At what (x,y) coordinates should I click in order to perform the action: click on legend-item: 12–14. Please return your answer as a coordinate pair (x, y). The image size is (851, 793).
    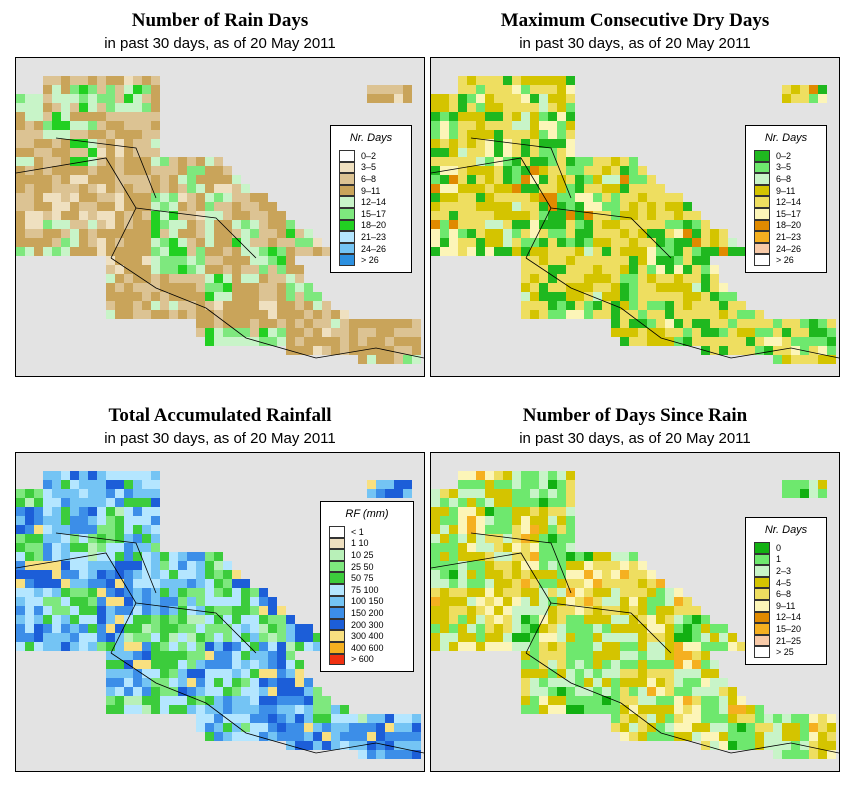
    Looking at the image, I should click on (371, 202).